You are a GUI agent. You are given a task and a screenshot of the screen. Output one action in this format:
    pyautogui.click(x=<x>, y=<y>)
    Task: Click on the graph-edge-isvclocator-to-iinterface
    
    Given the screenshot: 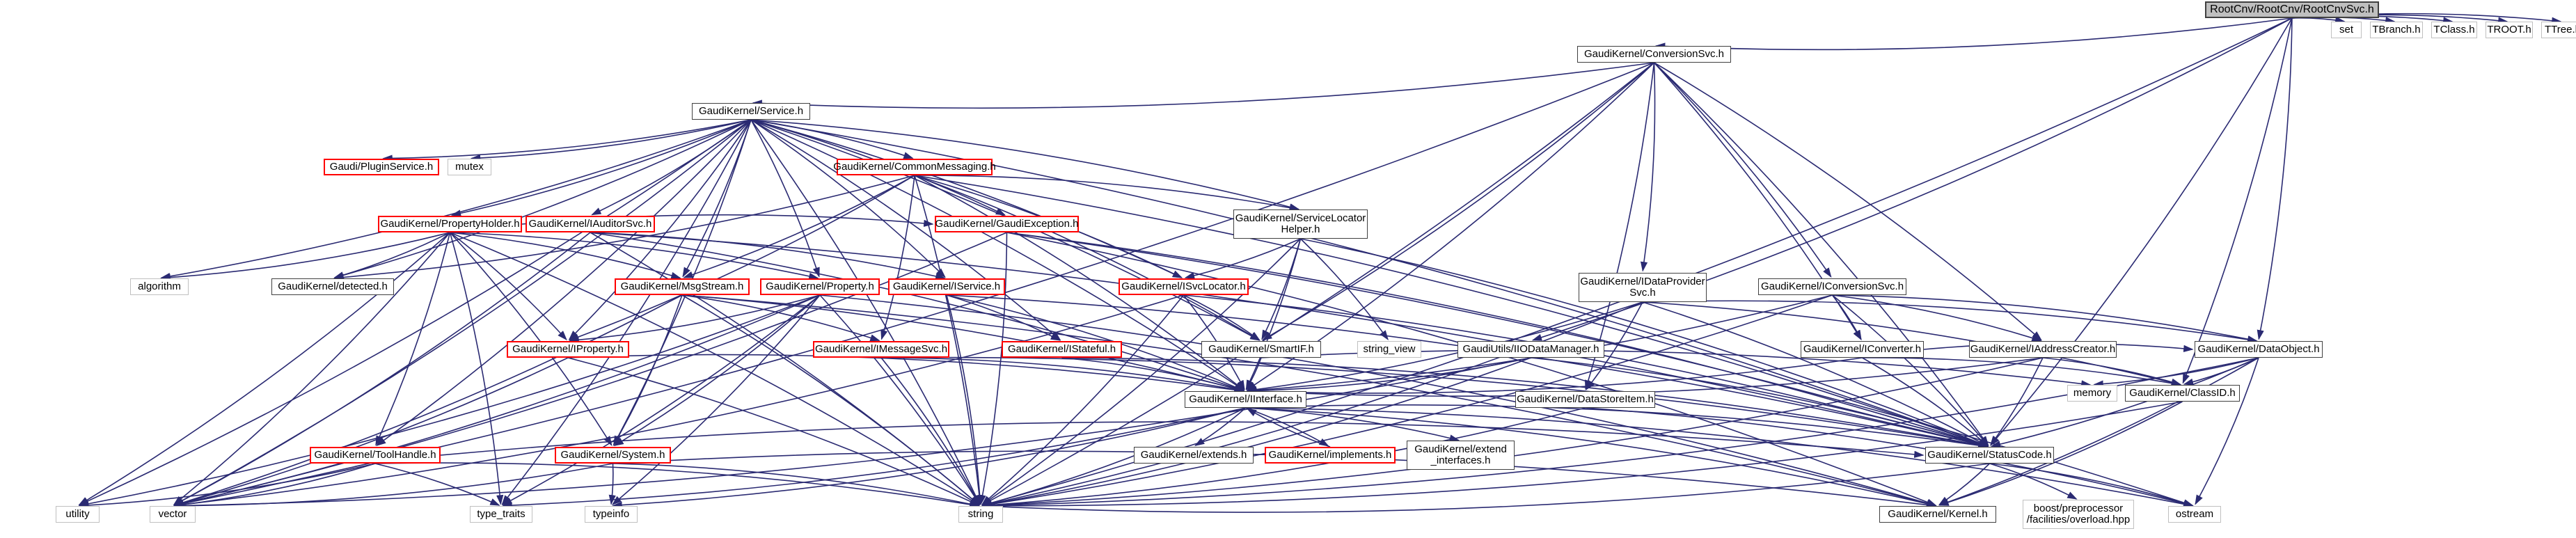 What is the action you would take?
    pyautogui.click(x=1214, y=342)
    